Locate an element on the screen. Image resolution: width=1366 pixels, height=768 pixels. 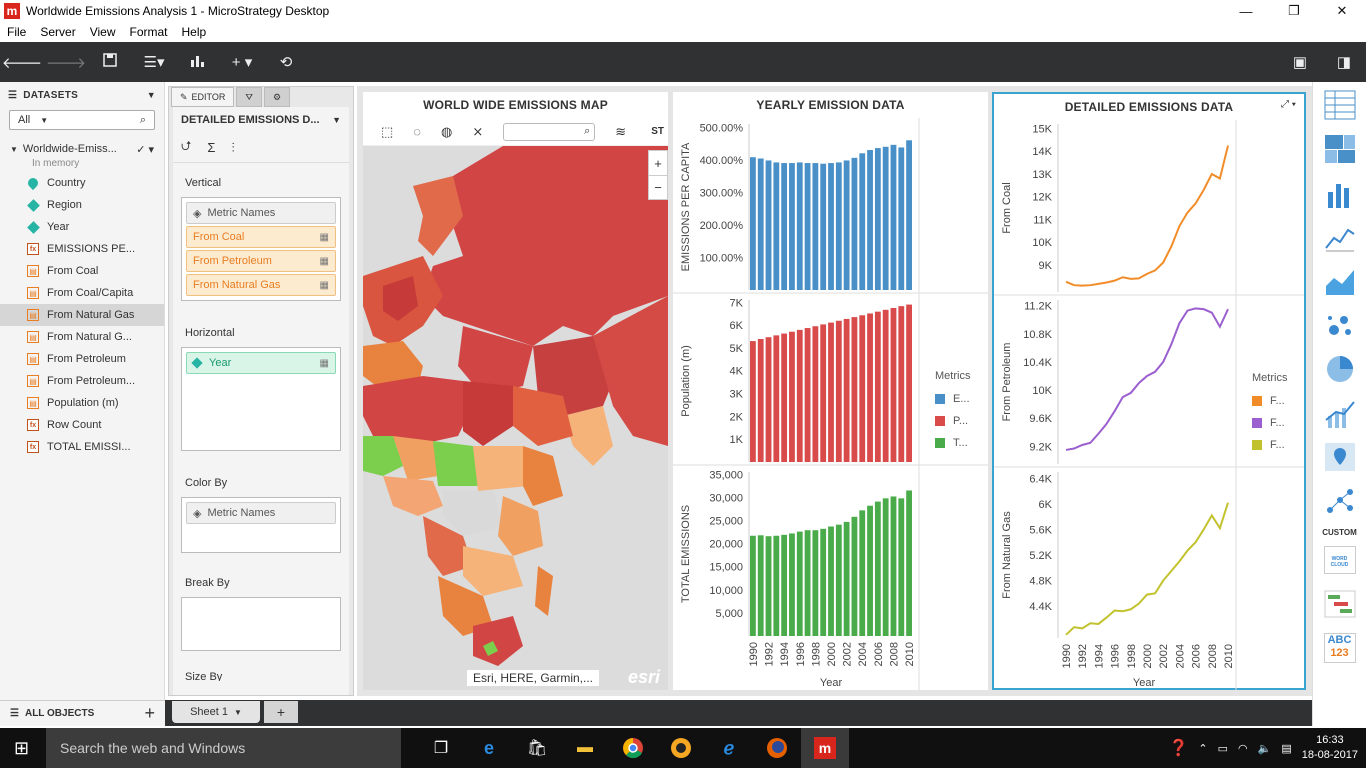
combo-chart-viz-icon is located at coordinates (1340, 413).